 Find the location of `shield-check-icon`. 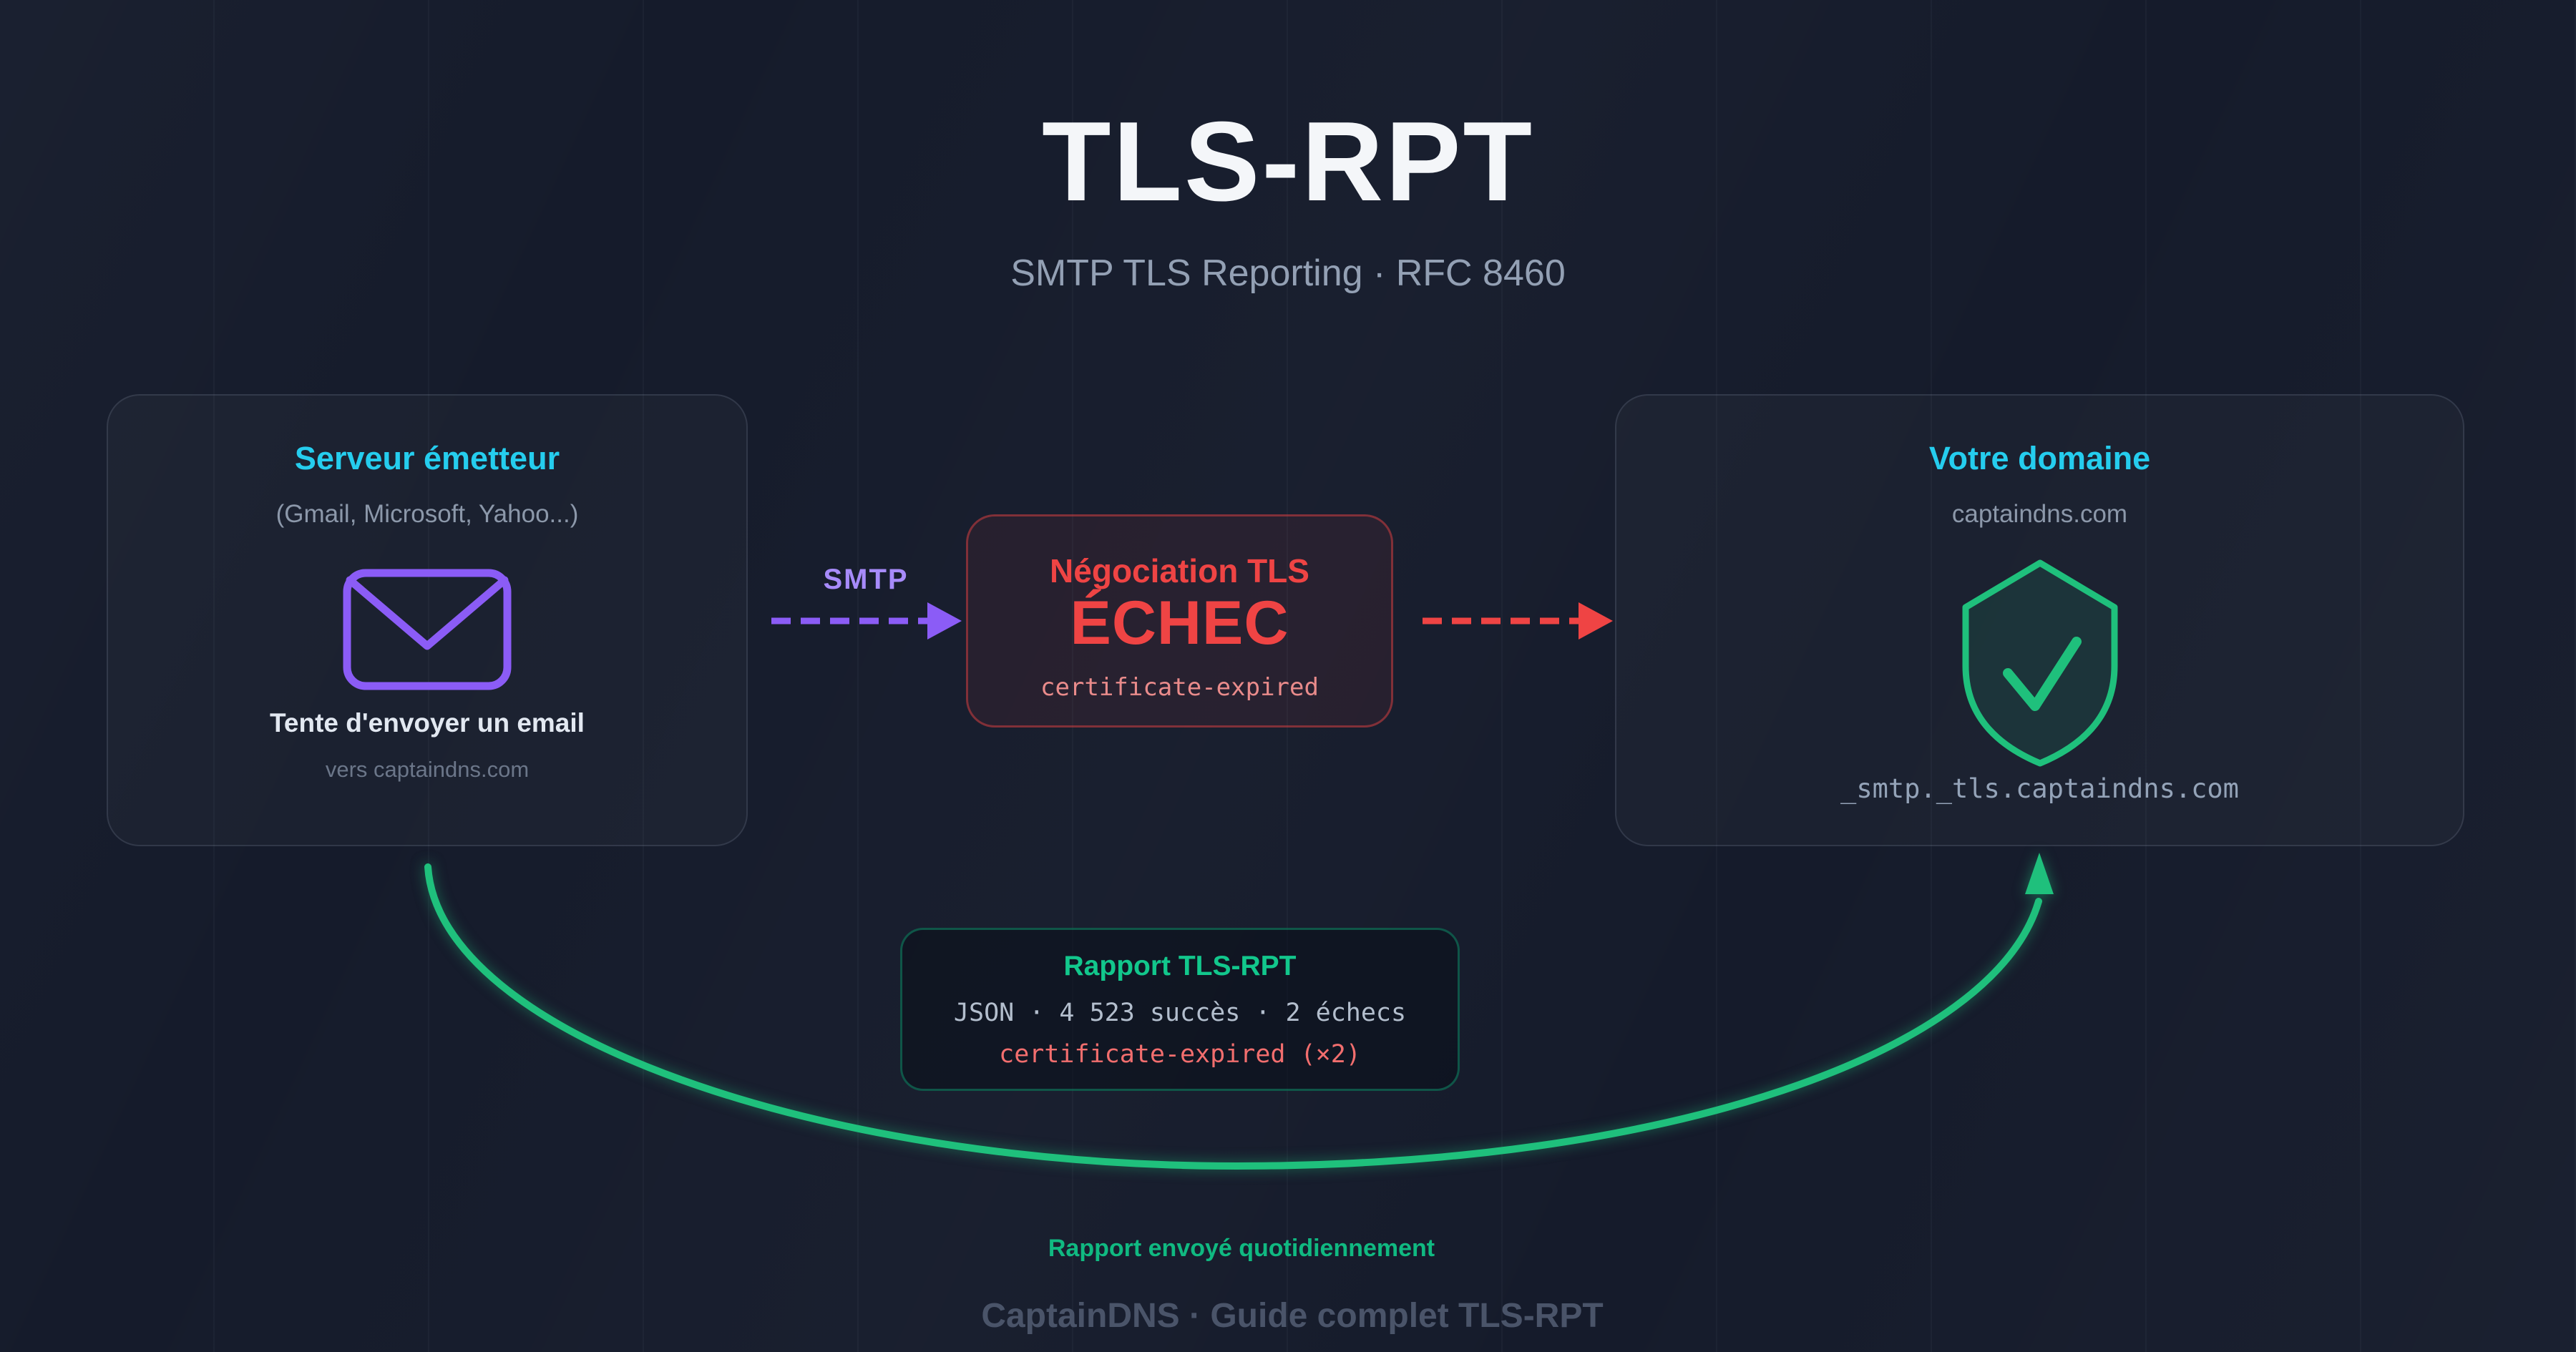

shield-check-icon is located at coordinates (2039, 664).